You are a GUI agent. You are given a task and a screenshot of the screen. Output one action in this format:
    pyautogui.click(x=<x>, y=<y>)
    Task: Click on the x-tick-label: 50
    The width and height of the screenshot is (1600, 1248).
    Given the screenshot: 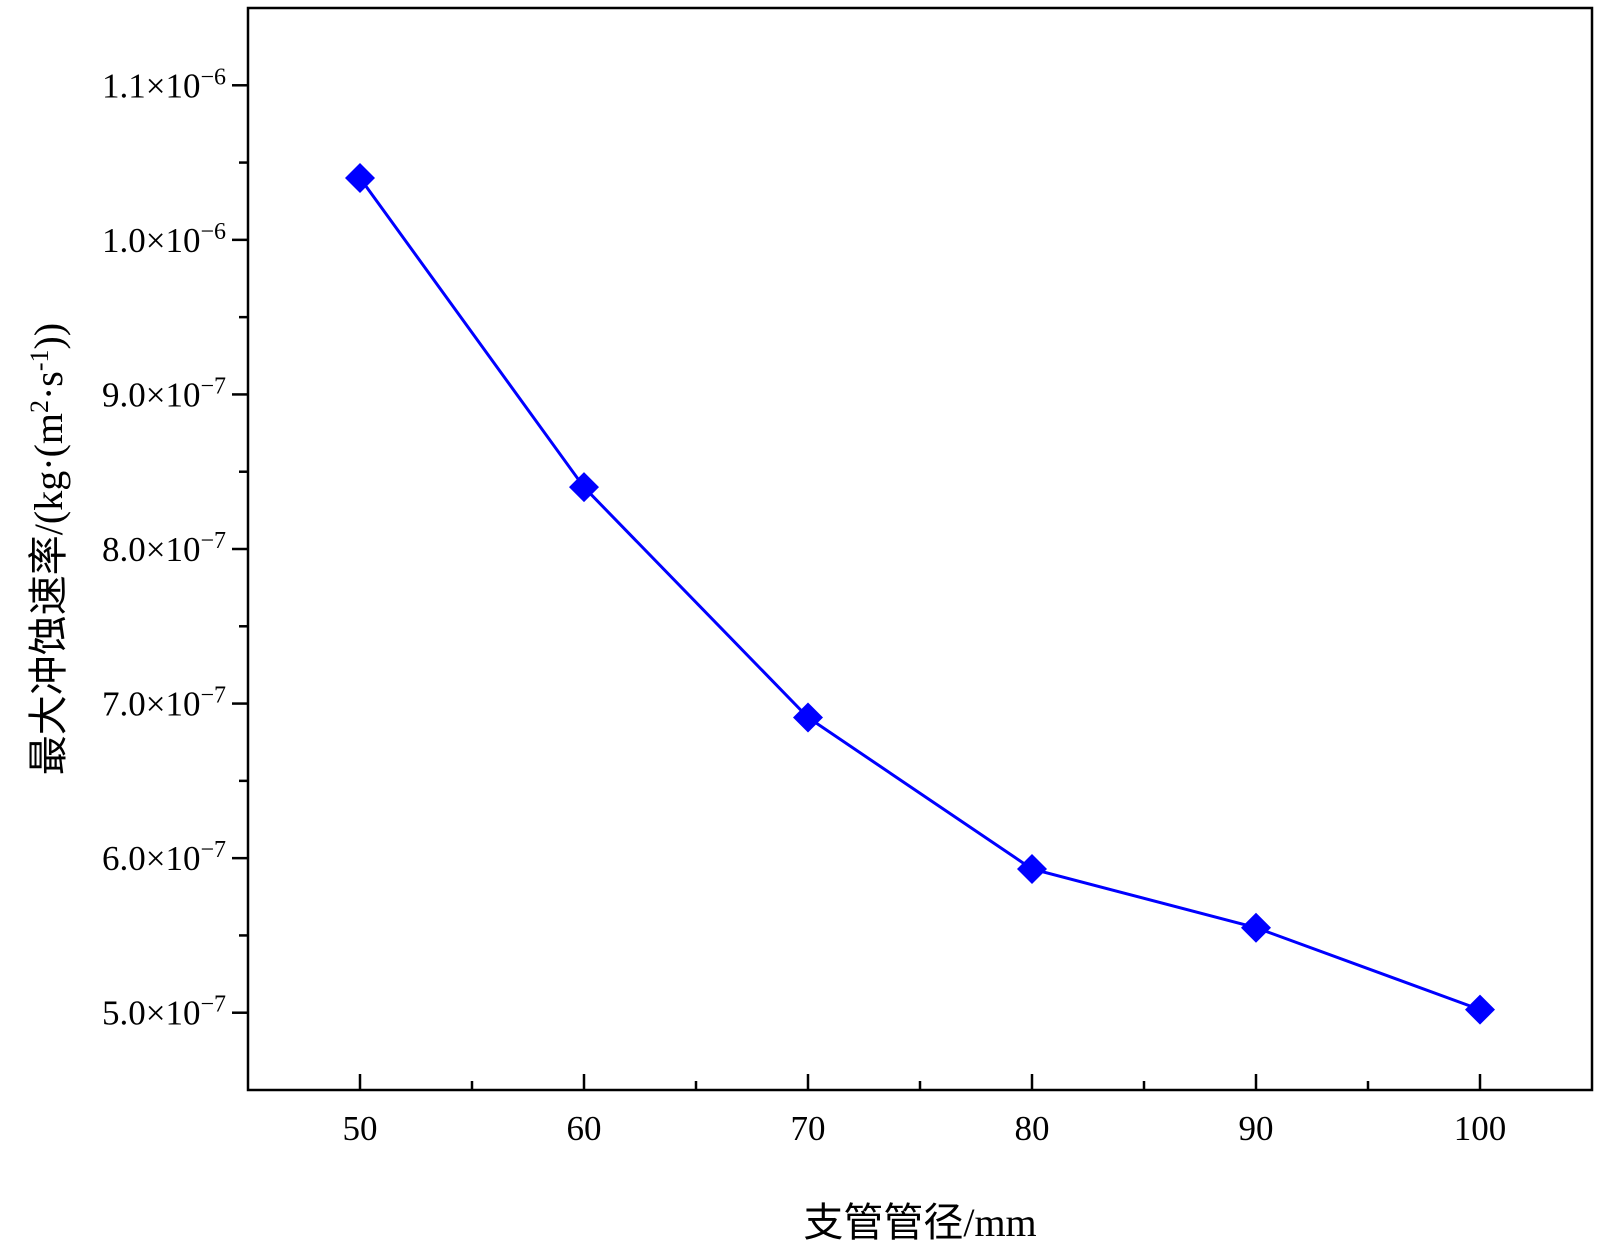 What is the action you would take?
    pyautogui.click(x=360, y=1128)
    